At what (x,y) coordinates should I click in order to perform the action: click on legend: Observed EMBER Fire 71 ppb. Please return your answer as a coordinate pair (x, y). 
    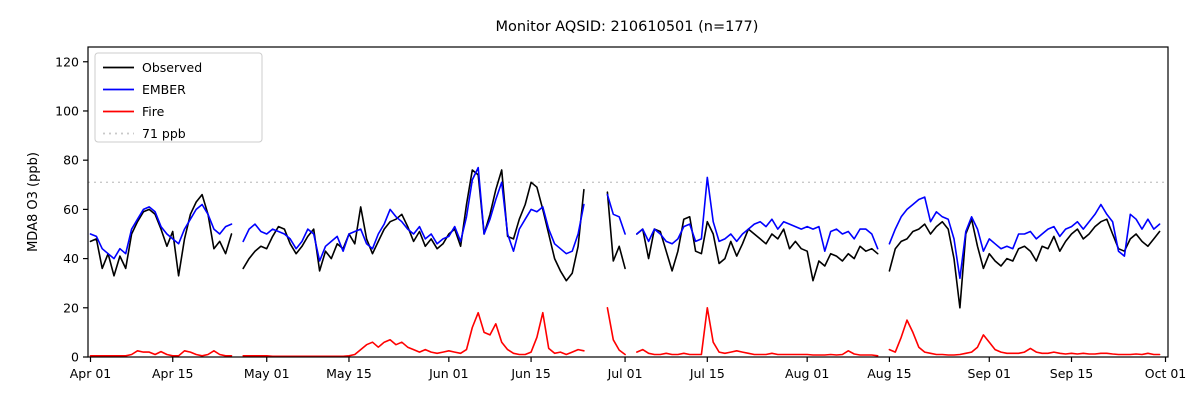
    Looking at the image, I should click on (178, 97).